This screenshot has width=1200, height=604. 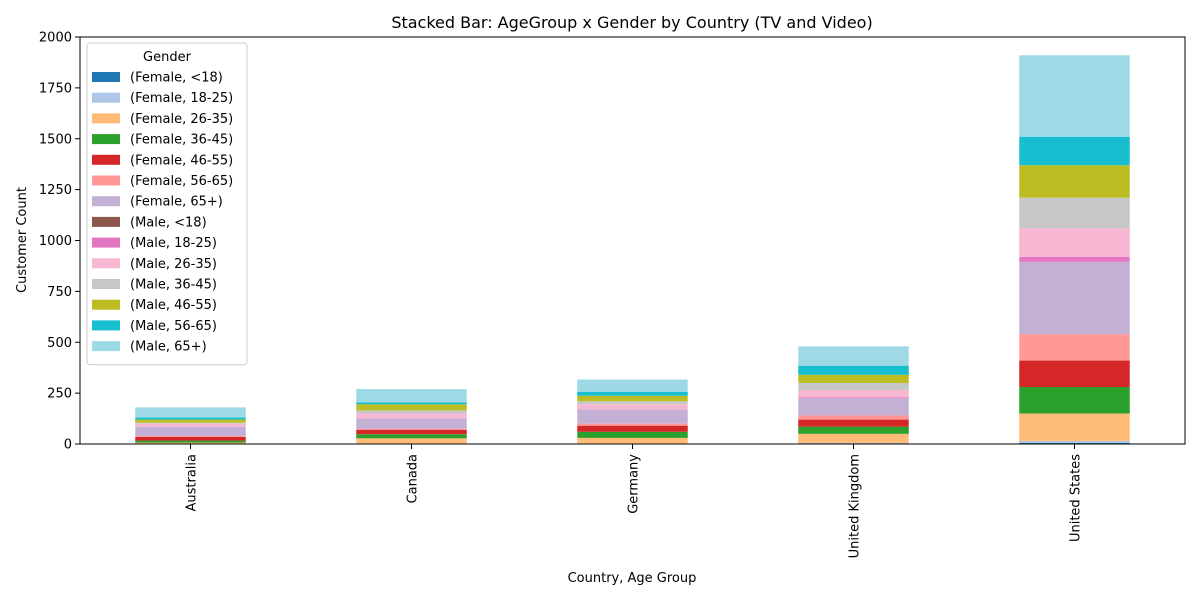 I want to click on legend-label-5: (Female, 56-65), so click(x=181, y=181).